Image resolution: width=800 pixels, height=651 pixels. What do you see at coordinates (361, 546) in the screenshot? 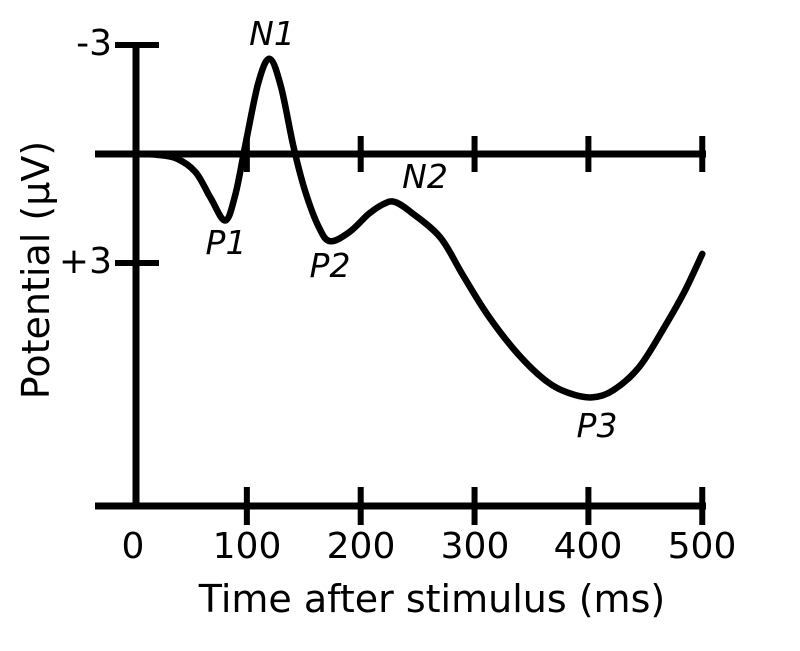
I see `x-tick-label-200: 200` at bounding box center [361, 546].